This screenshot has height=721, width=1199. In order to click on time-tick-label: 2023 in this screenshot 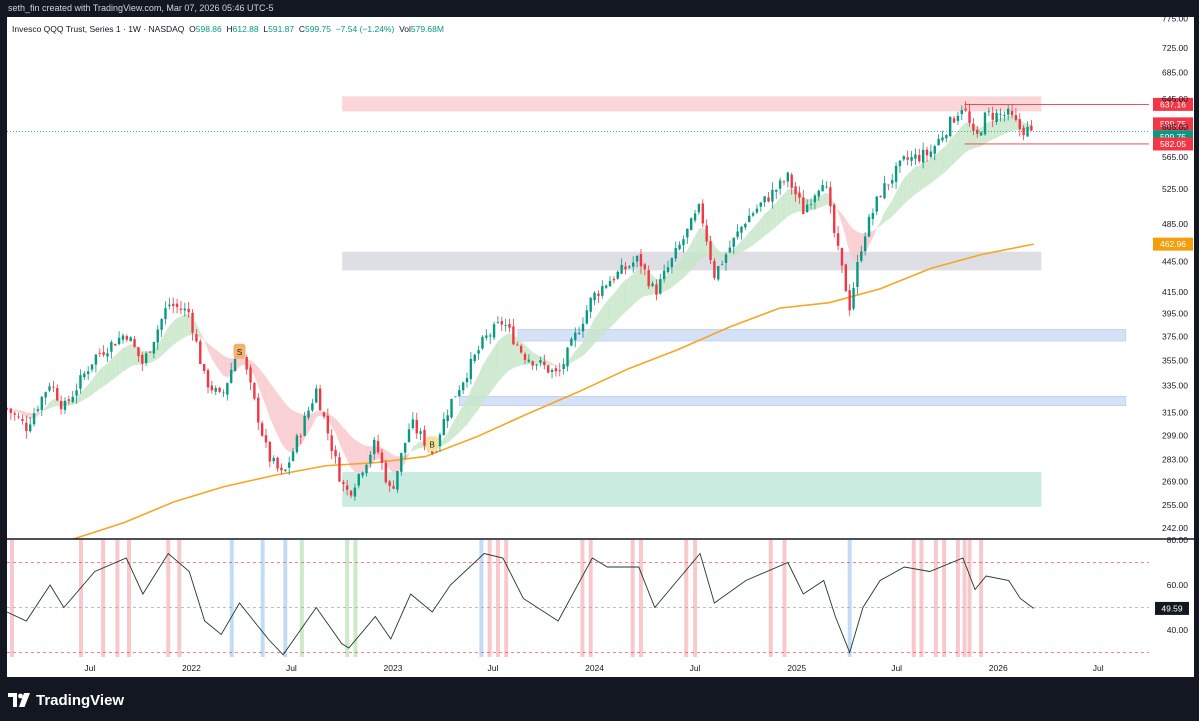, I will do `click(393, 668)`.